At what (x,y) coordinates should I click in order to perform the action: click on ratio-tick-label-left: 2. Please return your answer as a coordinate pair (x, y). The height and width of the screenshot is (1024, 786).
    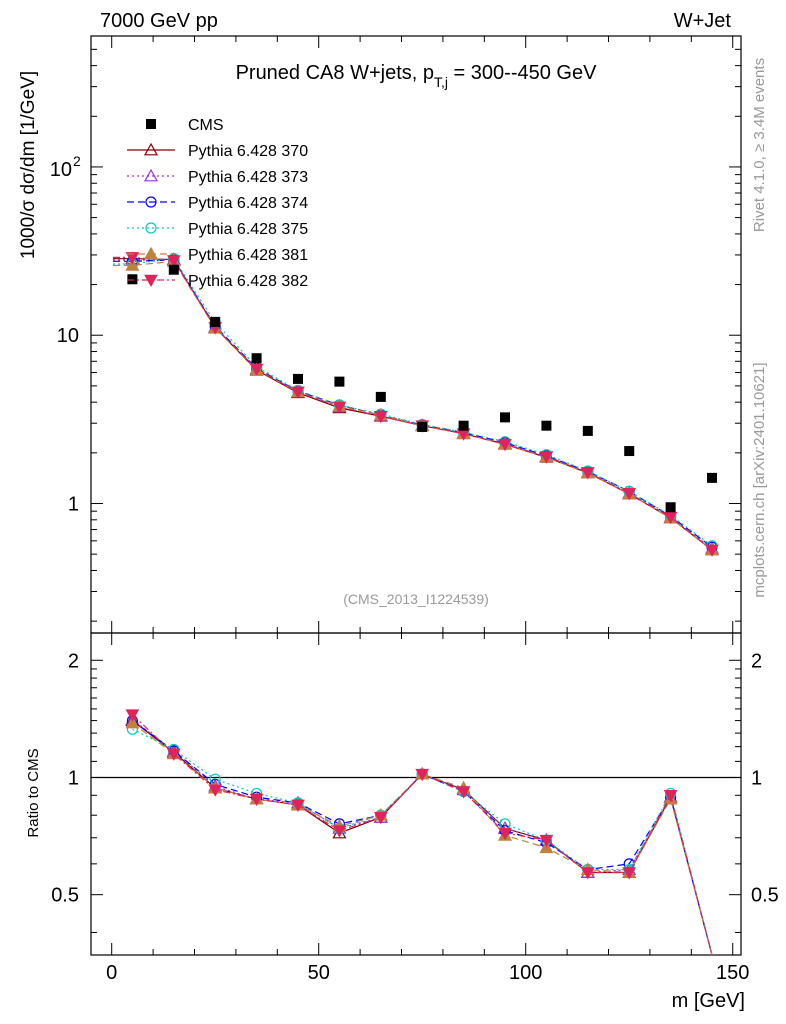
    Looking at the image, I should click on (73, 661).